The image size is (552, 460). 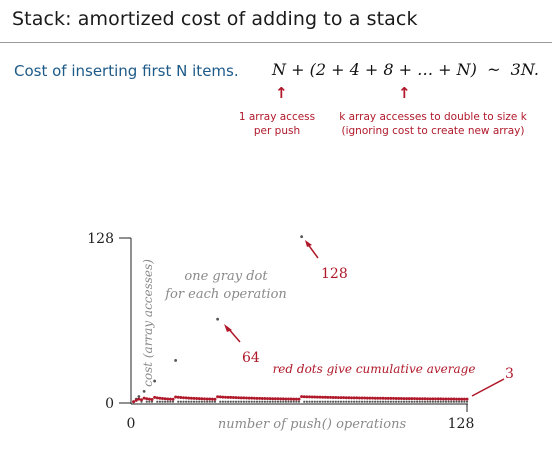 I want to click on gray-dots-annotation-line-1: one gray dot, so click(x=226, y=276).